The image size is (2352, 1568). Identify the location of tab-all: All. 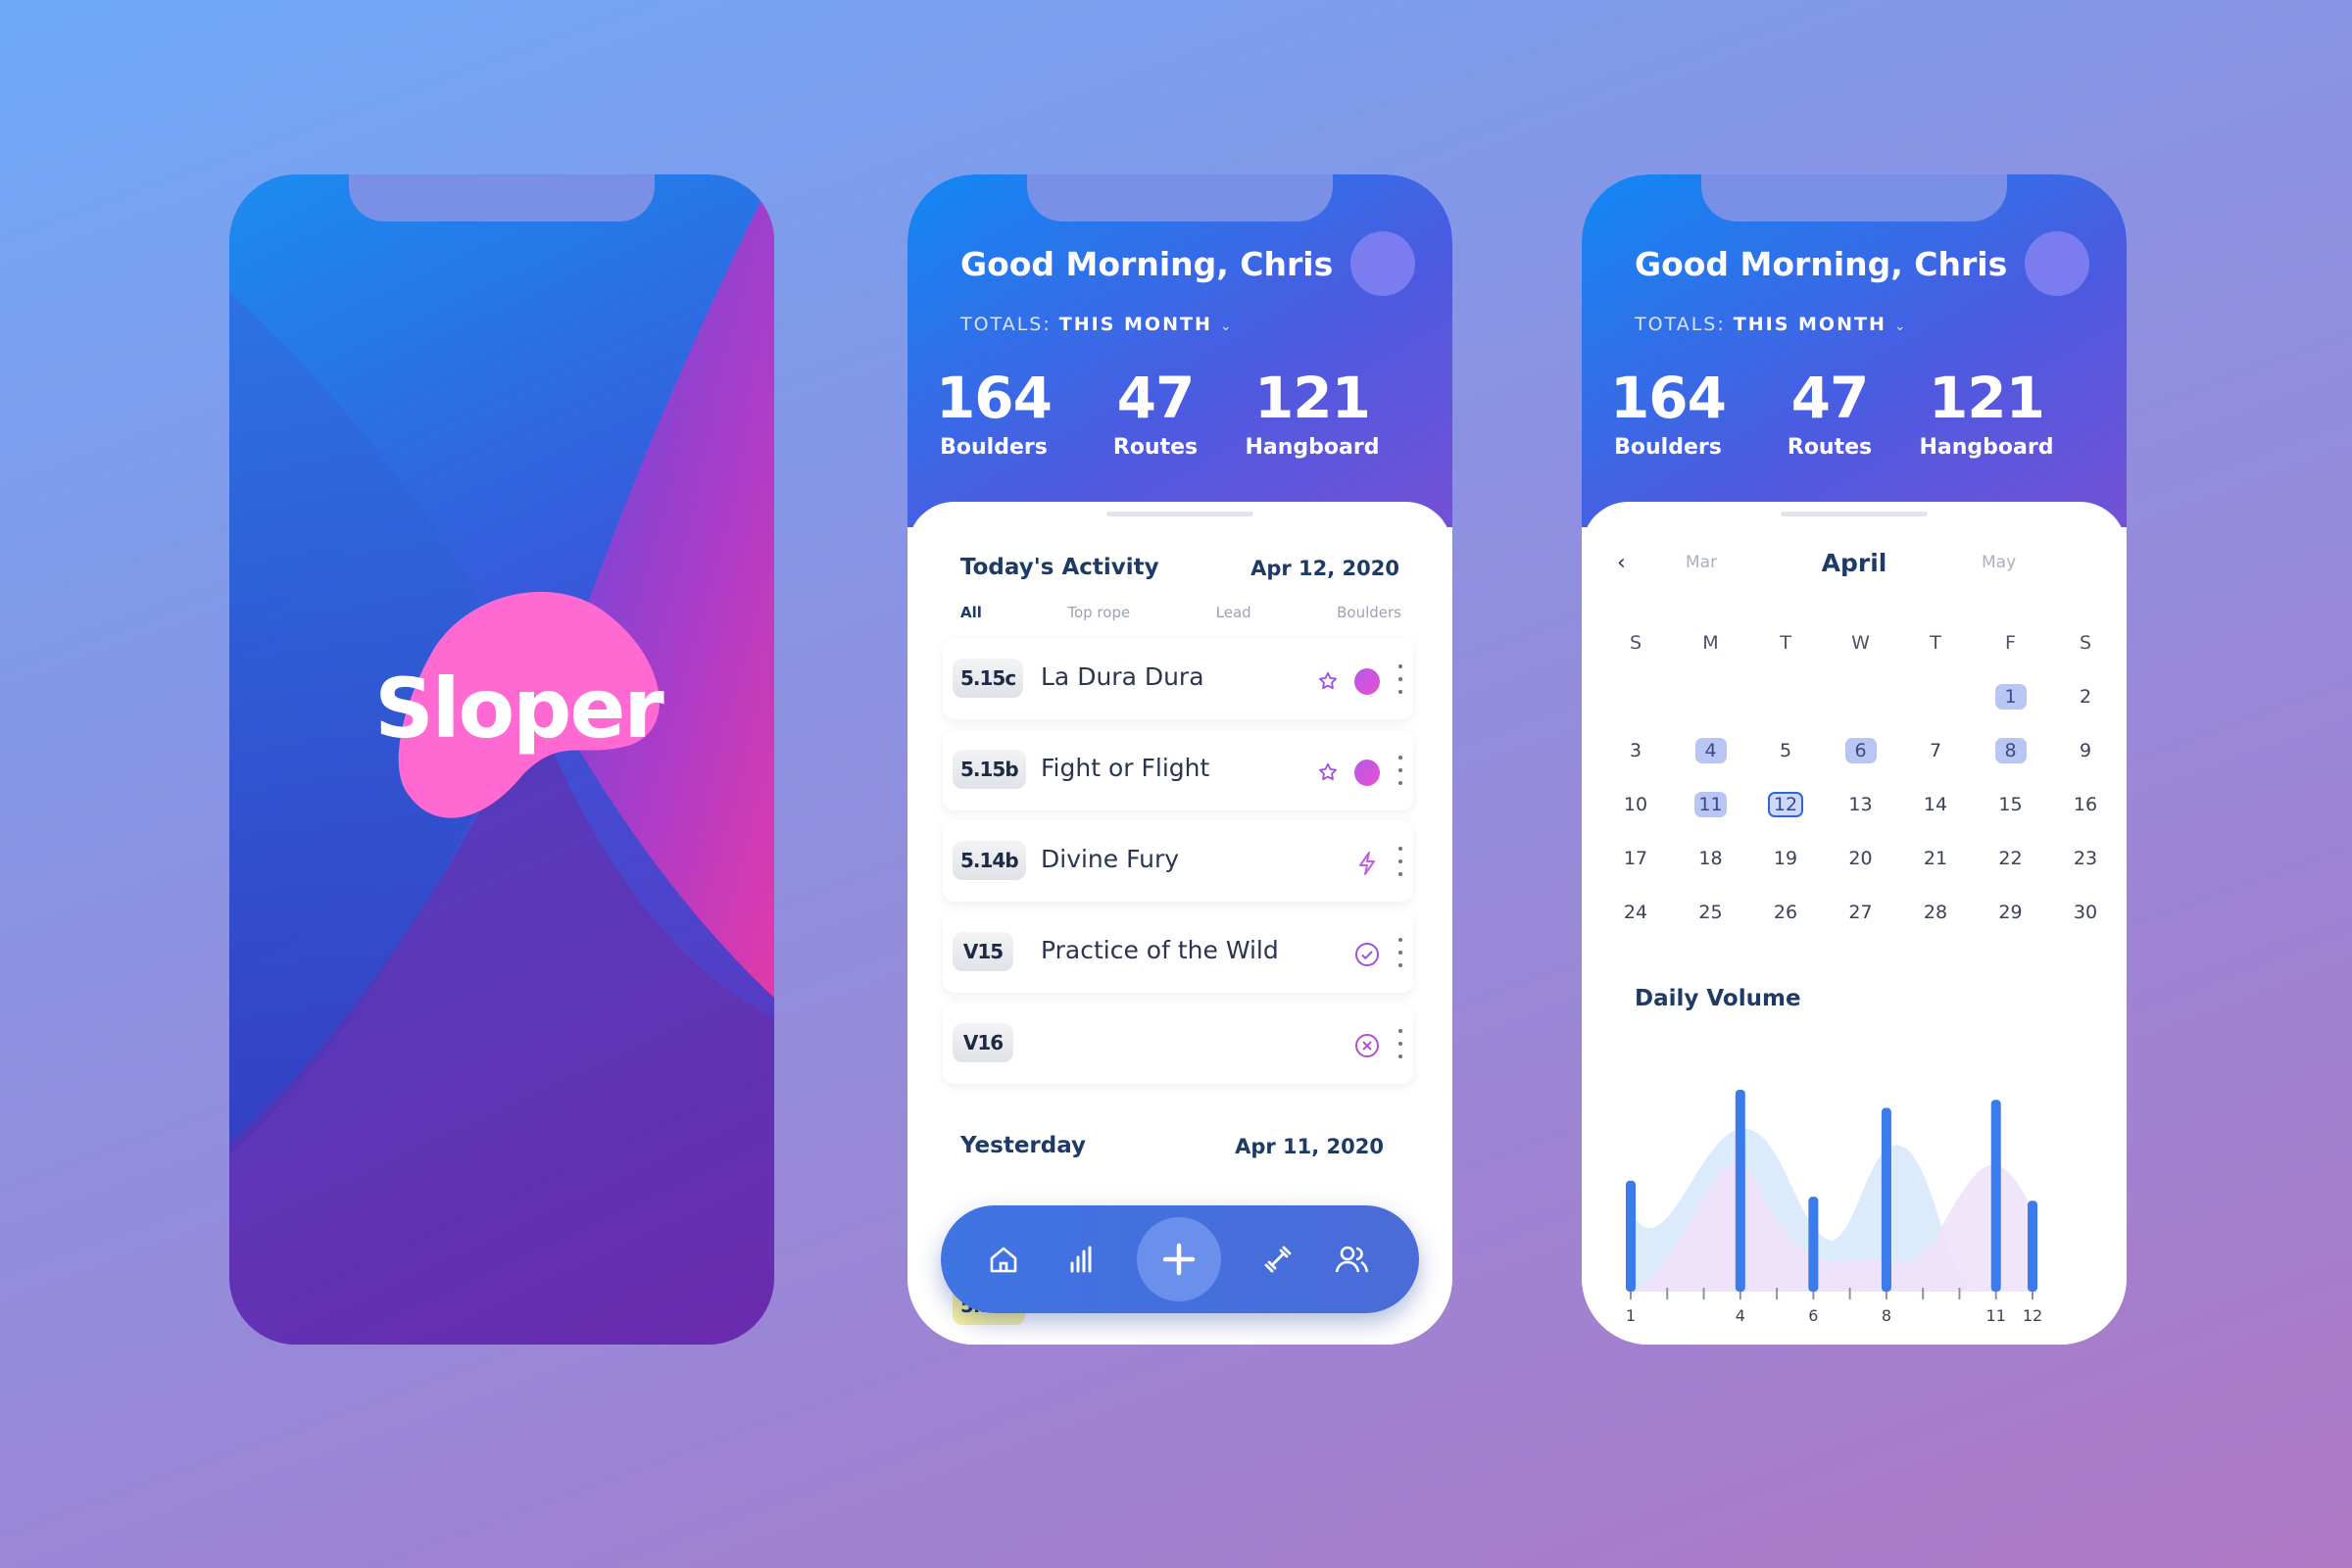
(971, 612).